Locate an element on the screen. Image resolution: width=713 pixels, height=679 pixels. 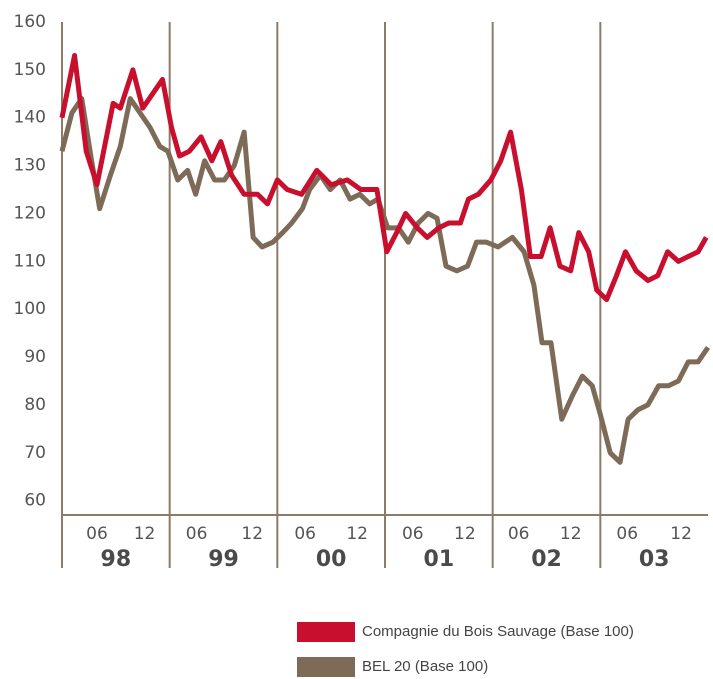
year-label: 98 is located at coordinates (116, 559).